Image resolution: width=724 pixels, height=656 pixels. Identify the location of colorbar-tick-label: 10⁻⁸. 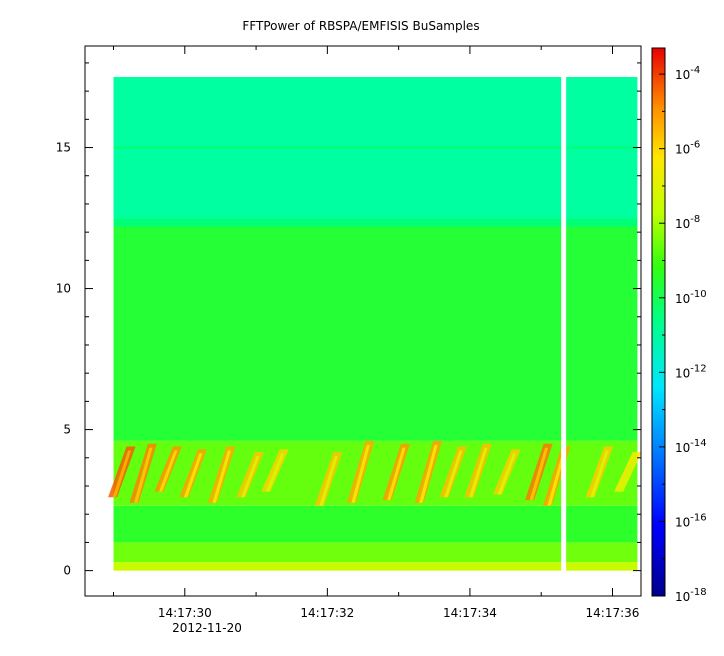
(687, 222).